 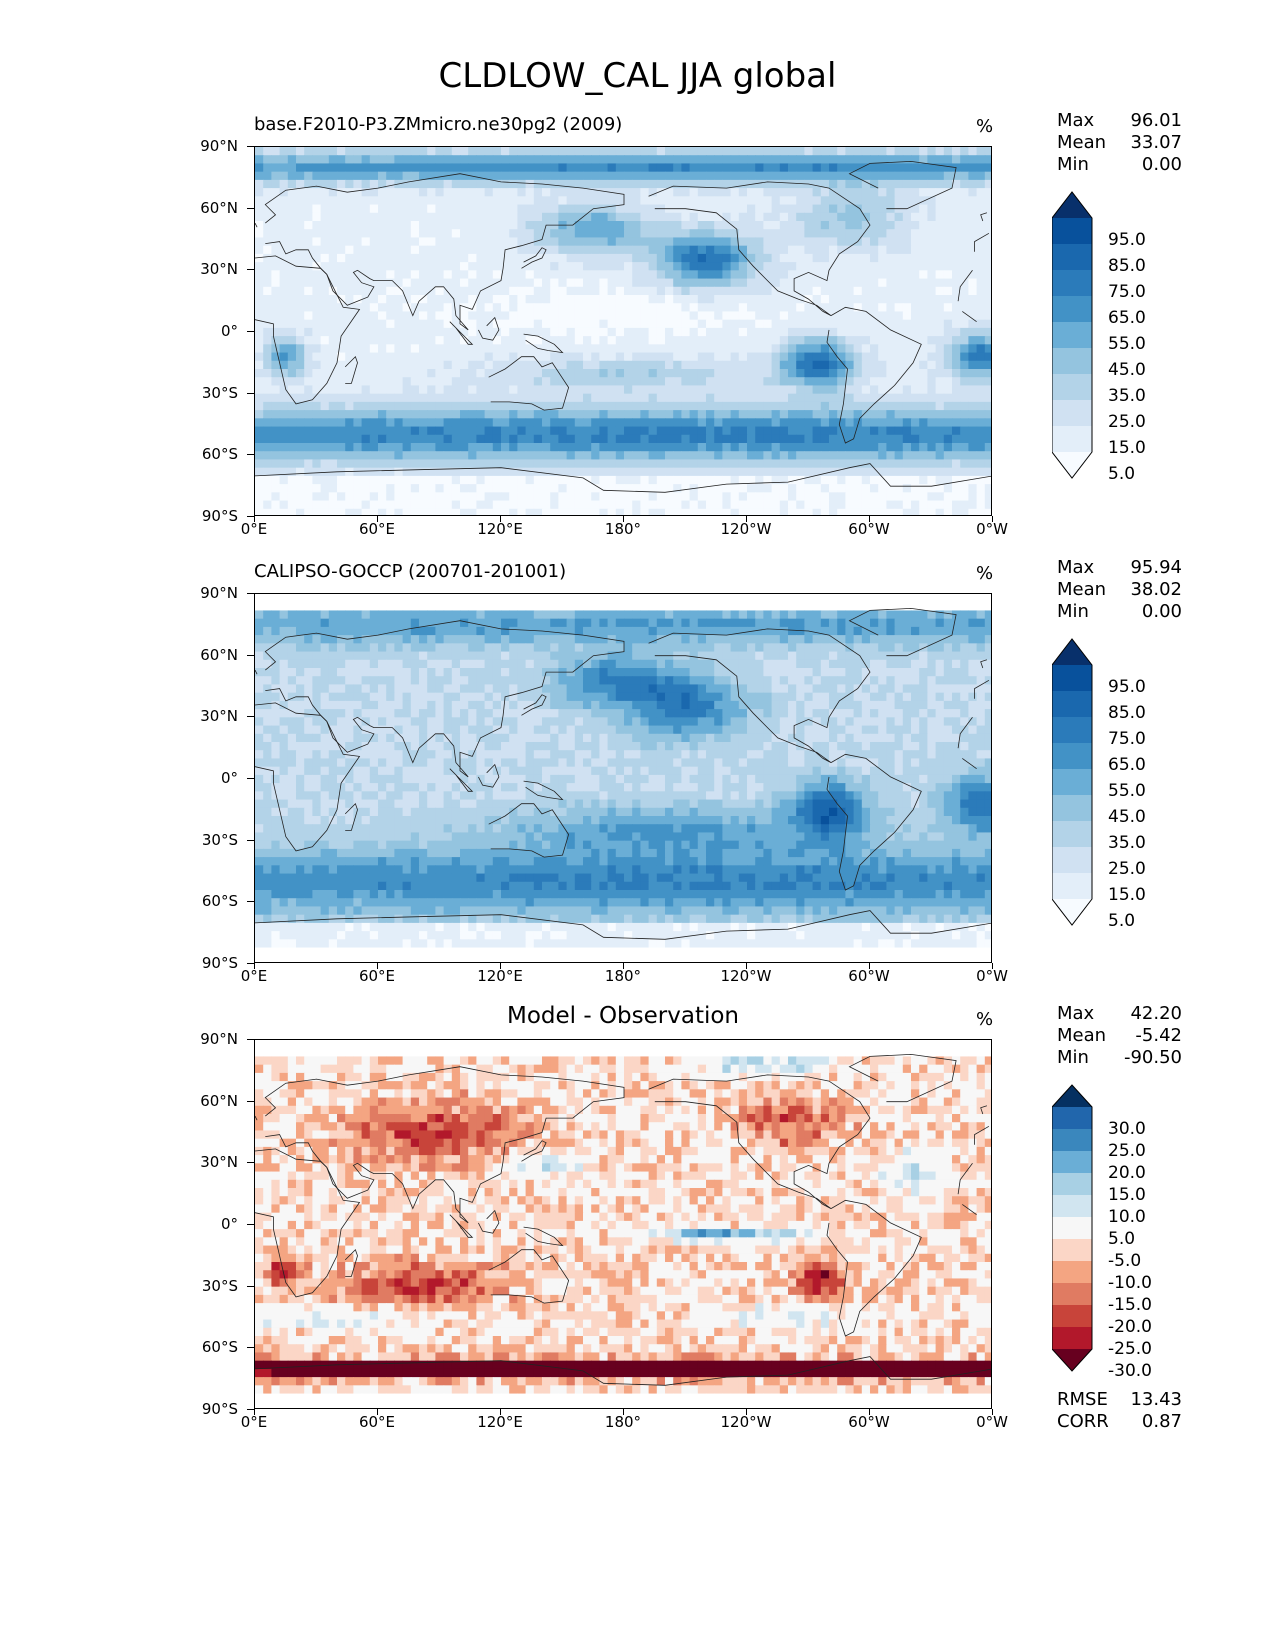 What do you see at coordinates (1072, 1360) in the screenshot?
I see `colorbar-extend-min` at bounding box center [1072, 1360].